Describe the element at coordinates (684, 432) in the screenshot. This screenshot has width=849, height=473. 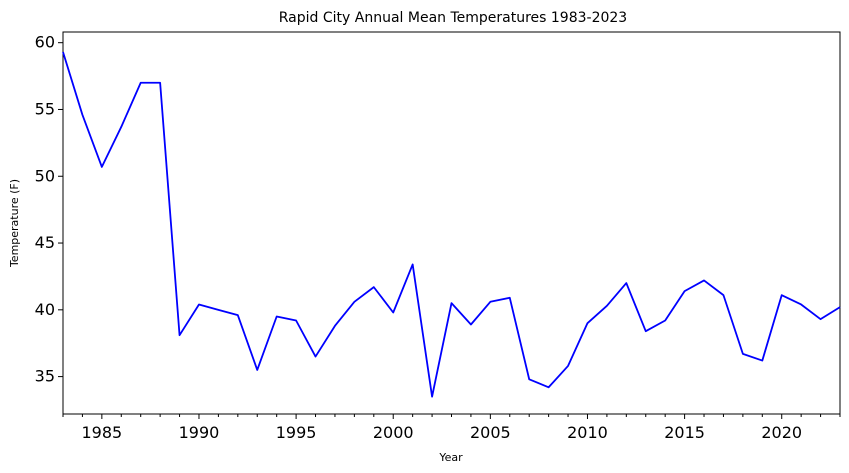
I see `x-tick-label: 2015` at that location.